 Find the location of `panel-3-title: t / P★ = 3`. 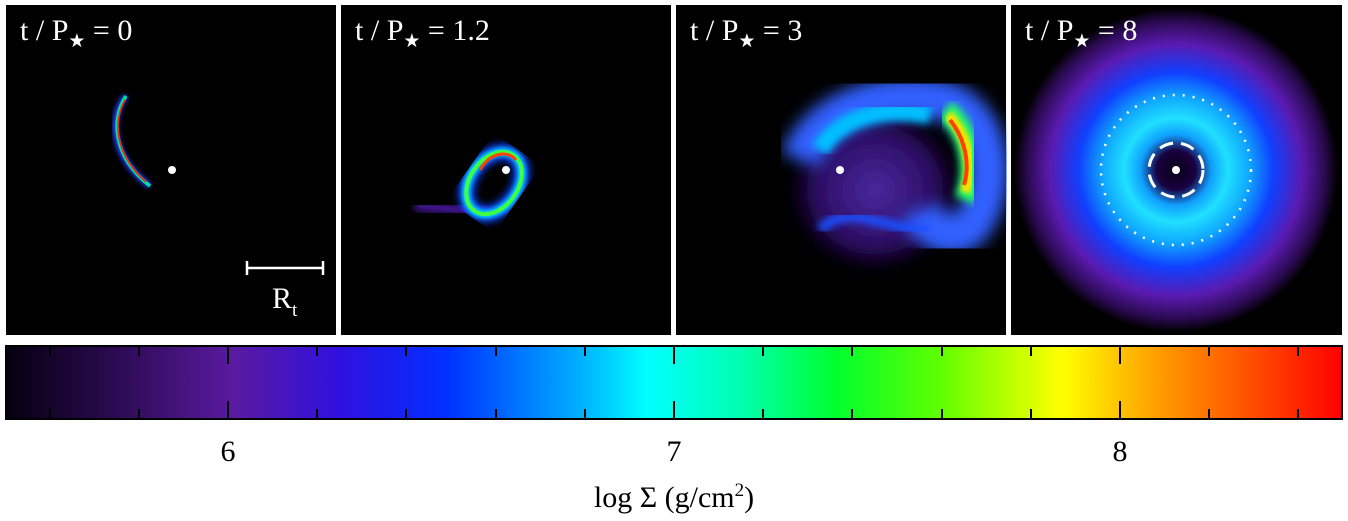

panel-3-title: t / P★ = 3 is located at coordinates (746, 33).